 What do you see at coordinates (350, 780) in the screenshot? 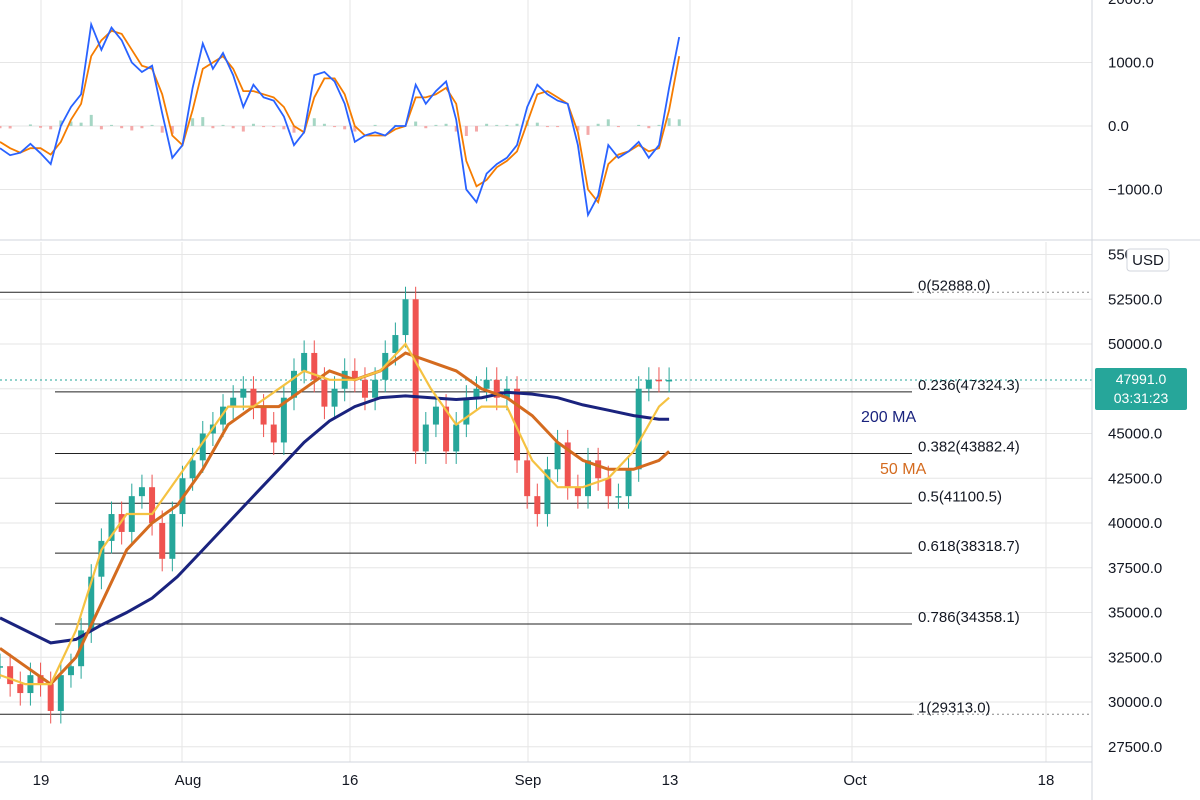
I see `x-tick-label: 16` at bounding box center [350, 780].